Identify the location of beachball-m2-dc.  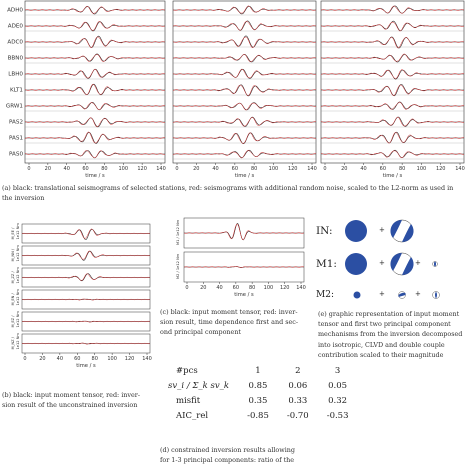
(402, 295).